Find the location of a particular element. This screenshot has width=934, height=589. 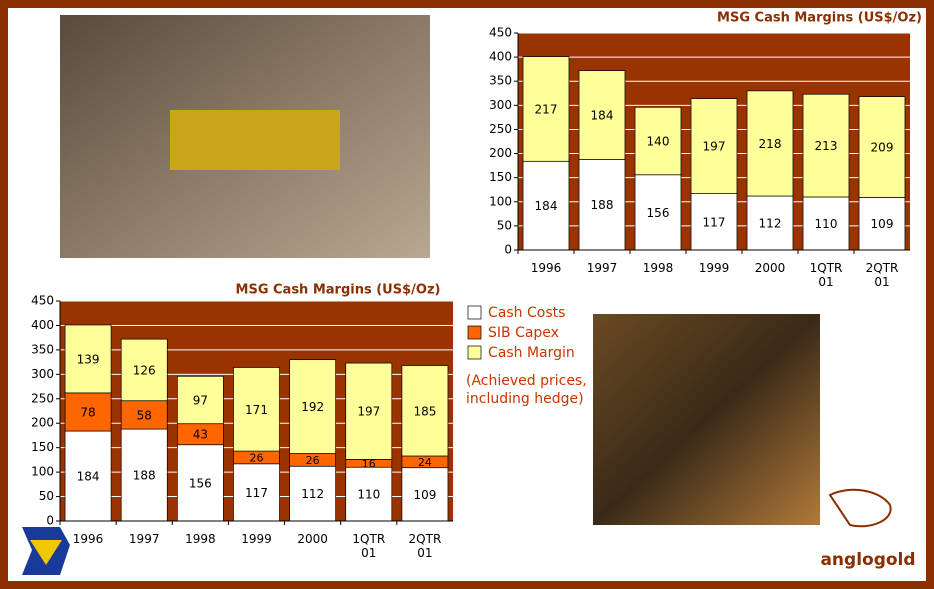

value-label: 209 is located at coordinates (882, 148).